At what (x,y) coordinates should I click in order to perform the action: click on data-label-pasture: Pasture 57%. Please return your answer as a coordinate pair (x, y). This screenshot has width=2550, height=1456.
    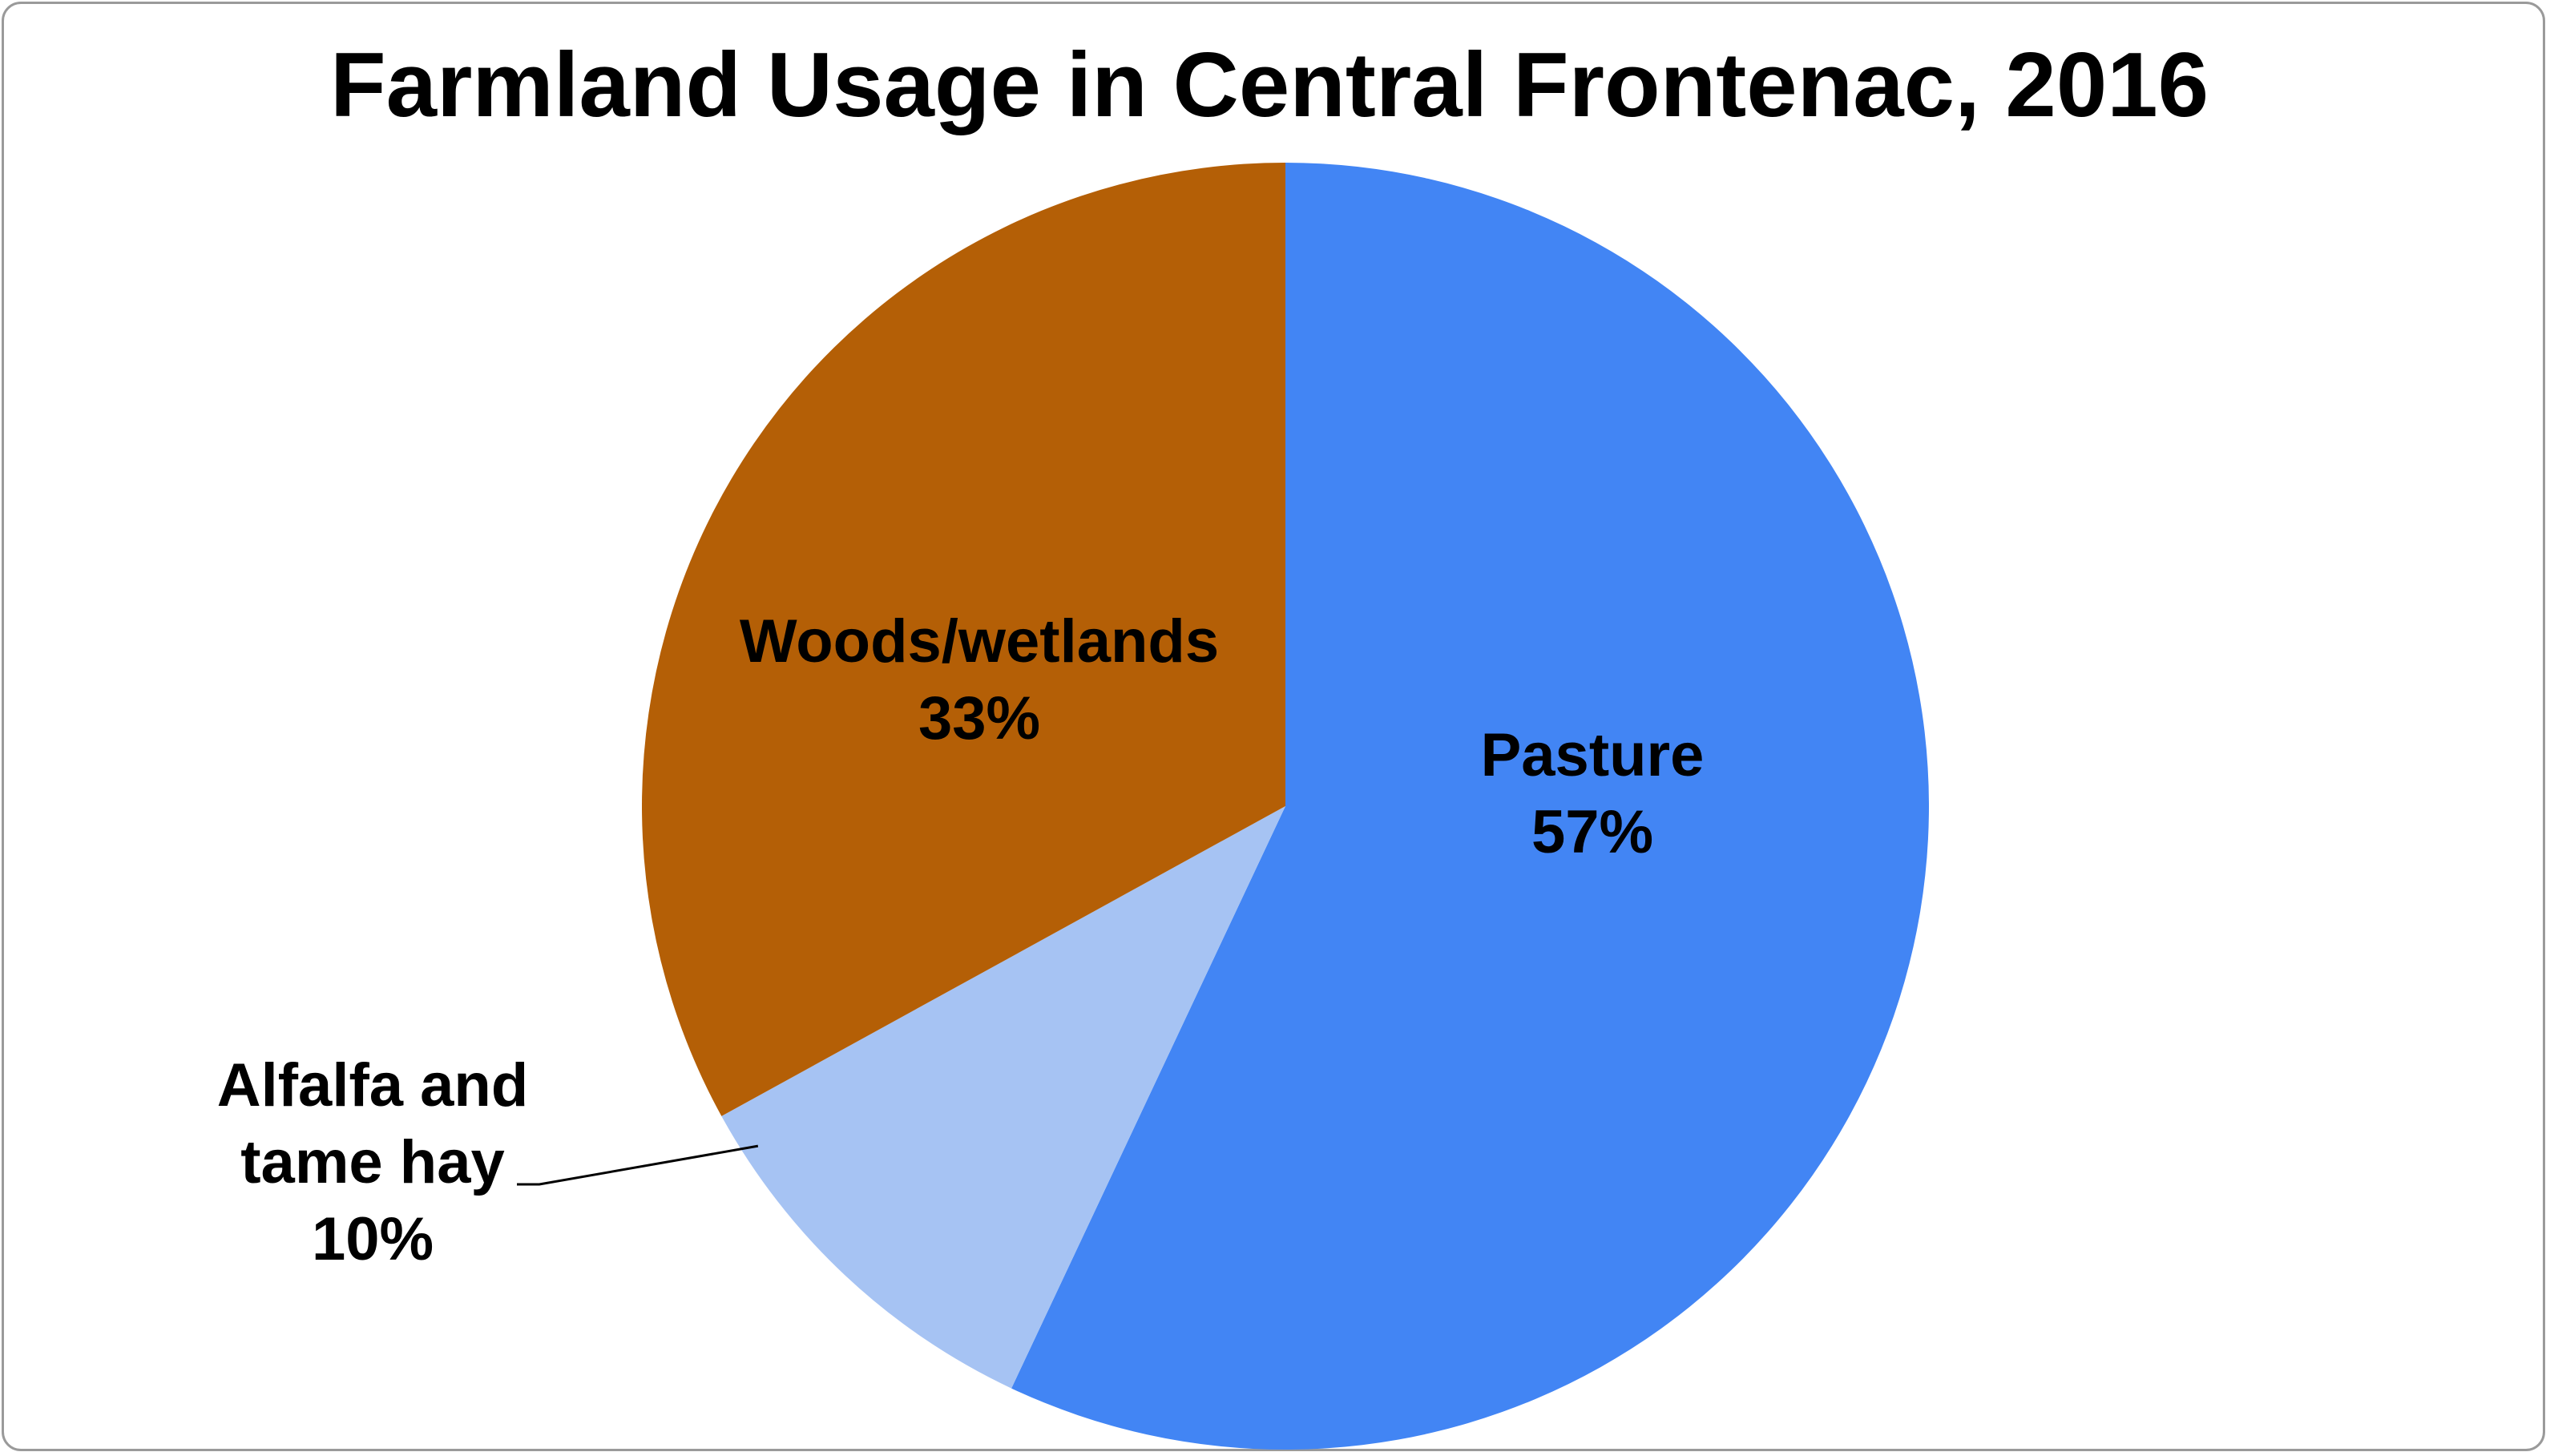
    Looking at the image, I should click on (1593, 794).